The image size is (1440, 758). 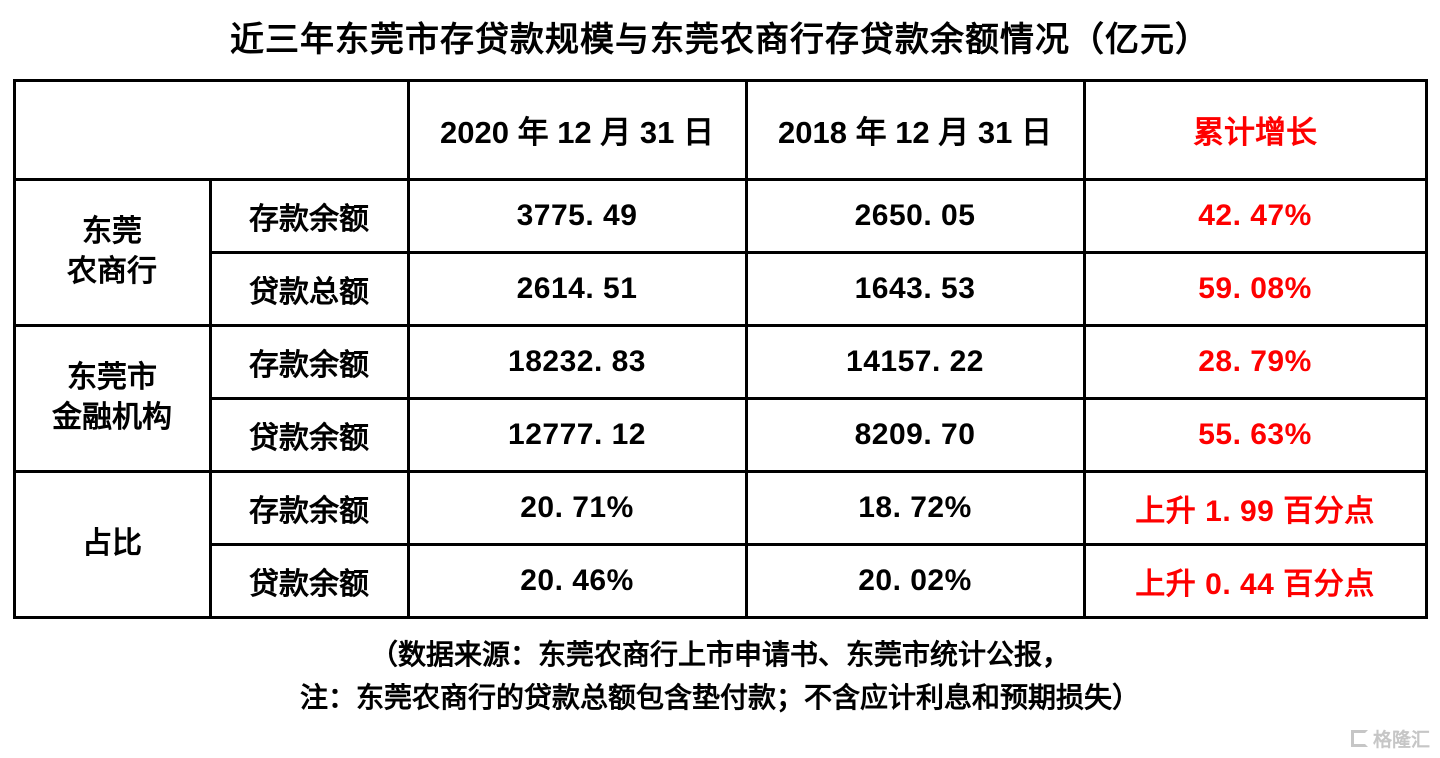 I want to click on column-header-2018: 2018 年 12 月 31 日, so click(x=915, y=129).